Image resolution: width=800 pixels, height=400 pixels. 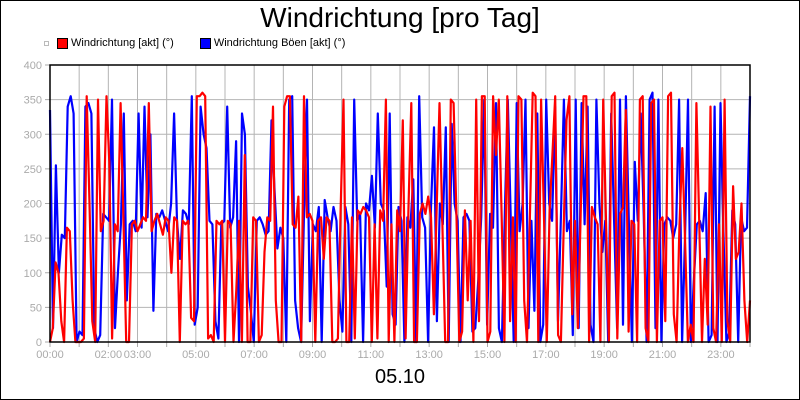 What do you see at coordinates (33, 66) in the screenshot?
I see `y-tick-label: 400` at bounding box center [33, 66].